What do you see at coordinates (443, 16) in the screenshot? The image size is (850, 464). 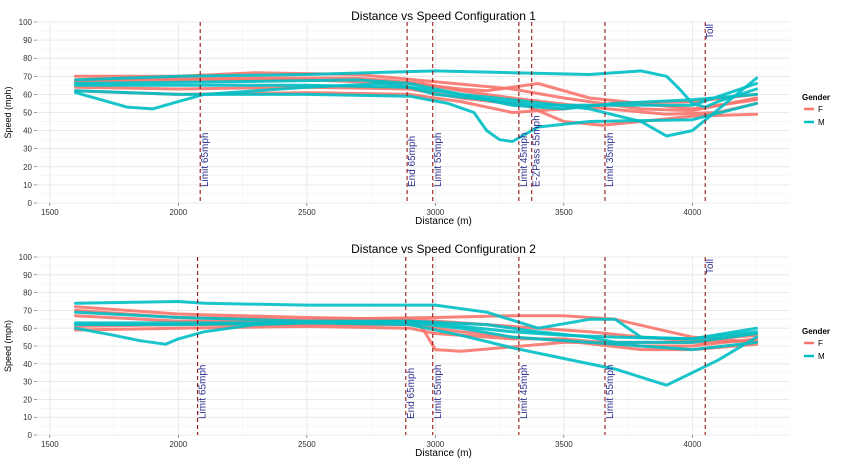 I see `chart-title: Distance vs Speed Configuration 1` at bounding box center [443, 16].